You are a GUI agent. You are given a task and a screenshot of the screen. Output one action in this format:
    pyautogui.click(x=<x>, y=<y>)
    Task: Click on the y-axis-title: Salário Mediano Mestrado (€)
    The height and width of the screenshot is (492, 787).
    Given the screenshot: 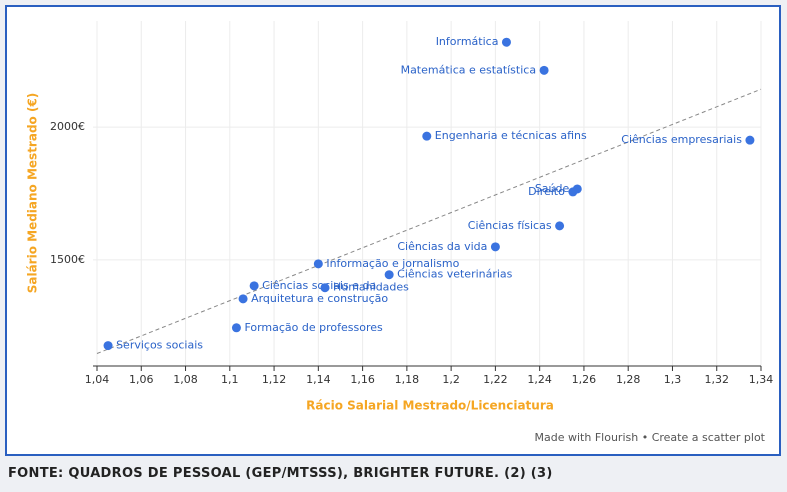 What is the action you would take?
    pyautogui.click(x=33, y=193)
    